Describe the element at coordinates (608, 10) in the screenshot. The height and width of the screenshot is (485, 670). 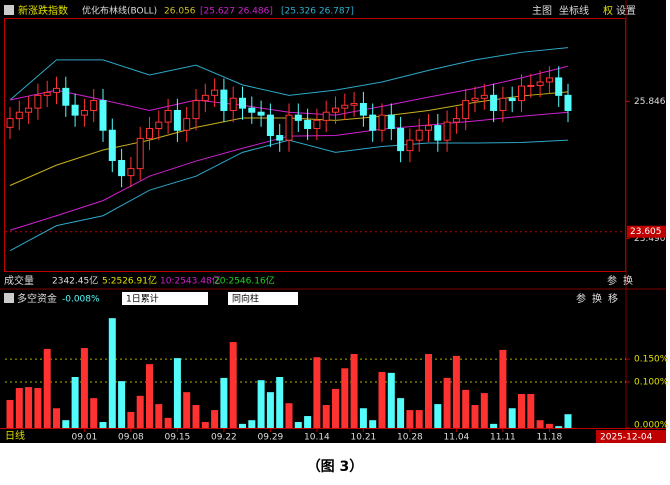
I see `button: 权` at that location.